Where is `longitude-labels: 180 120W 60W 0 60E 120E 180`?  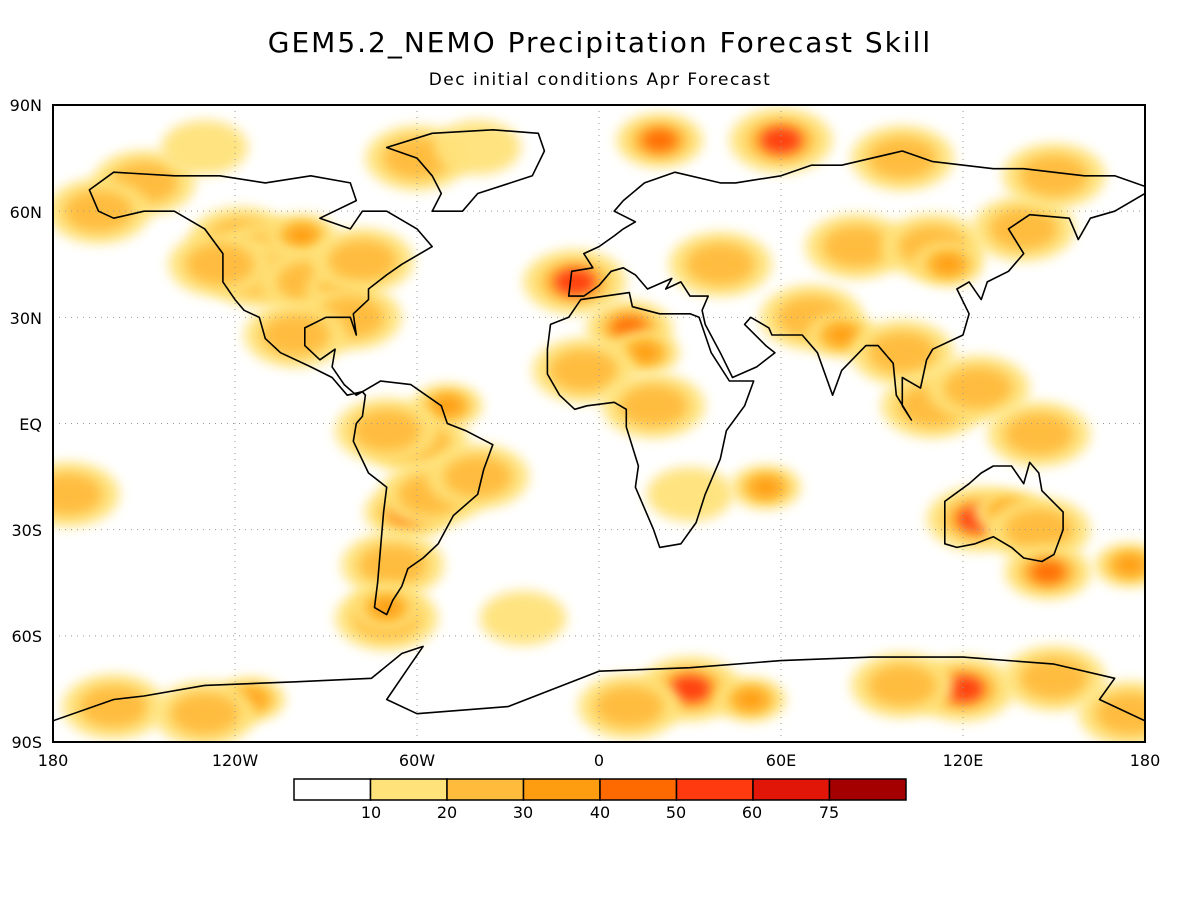
longitude-labels: 180 120W 60W 0 60E 120E 180 is located at coordinates (599, 760).